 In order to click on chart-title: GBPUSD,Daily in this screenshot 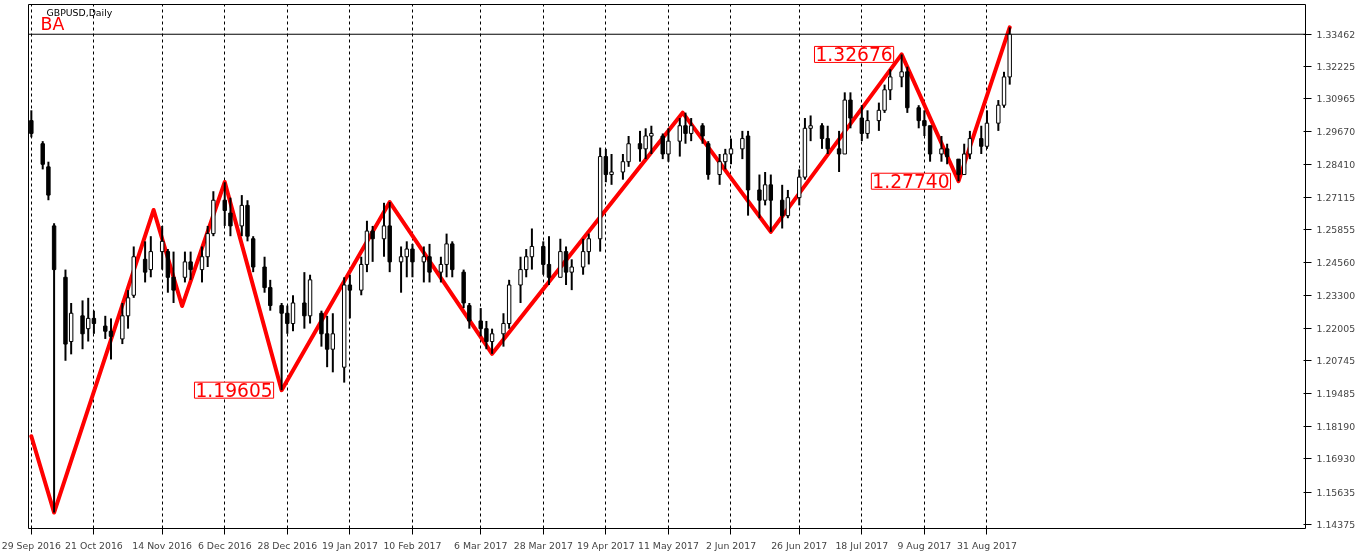, I will do `click(79, 12)`.